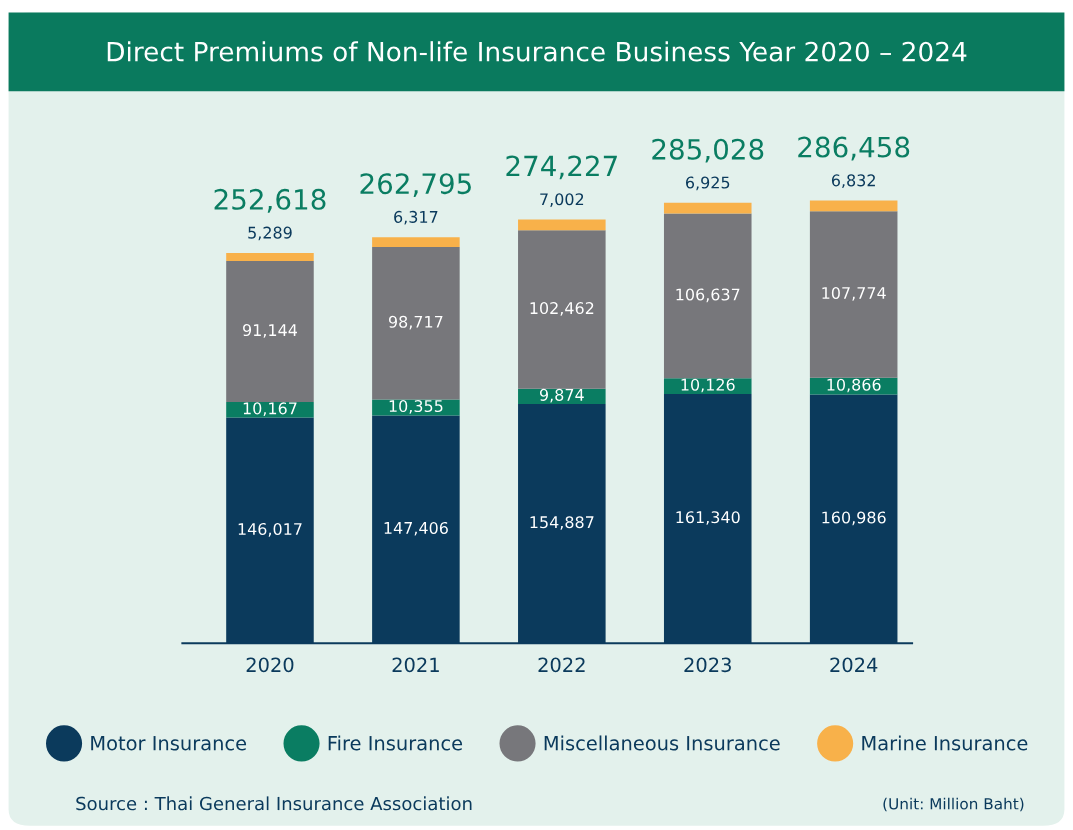 This screenshot has width=1073, height=830. I want to click on data-label: 10,866, so click(854, 385).